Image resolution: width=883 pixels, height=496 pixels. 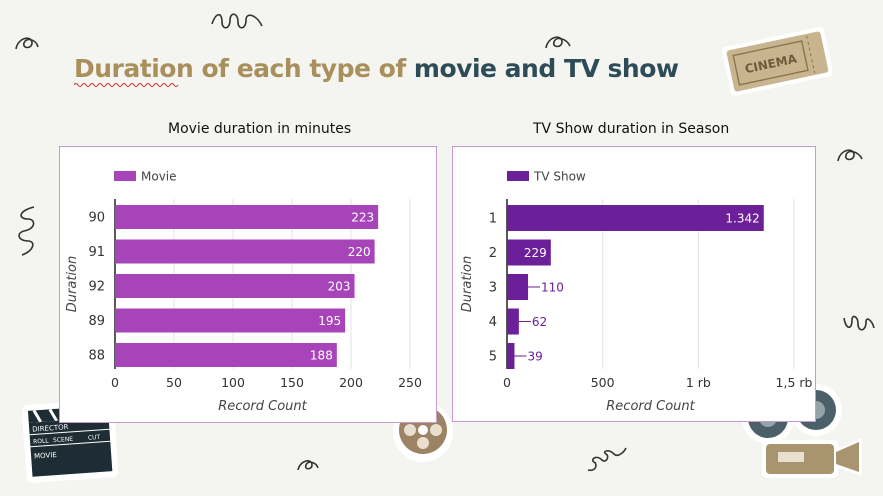 I want to click on x-tick-label: 250, so click(x=410, y=382).